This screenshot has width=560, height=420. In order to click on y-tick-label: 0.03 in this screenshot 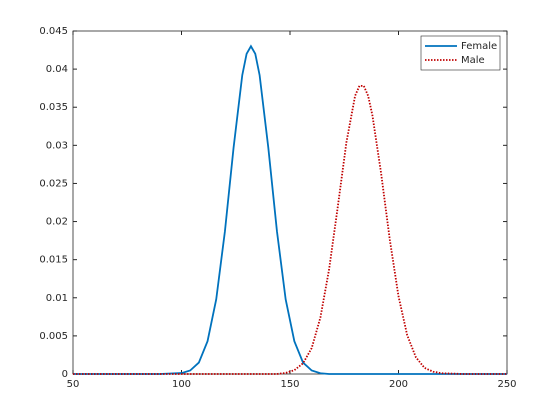, I will do `click(57, 145)`.